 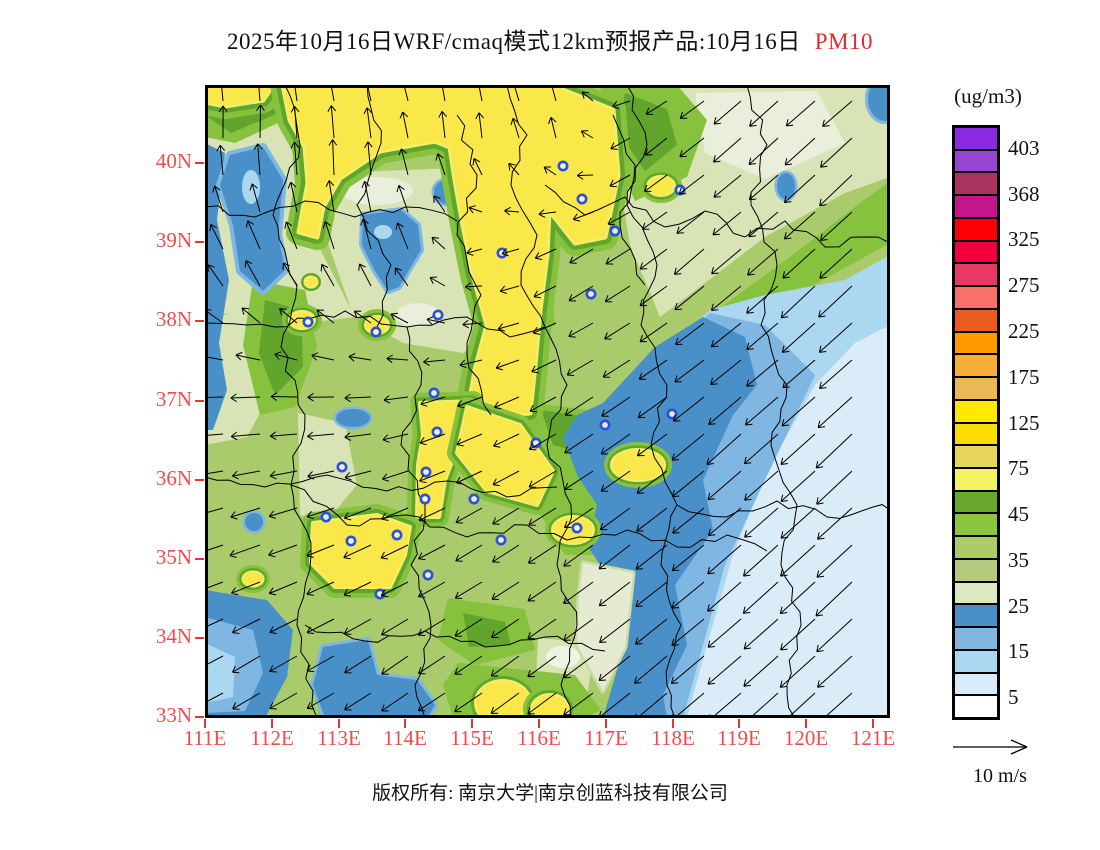 What do you see at coordinates (550, 39) in the screenshot?
I see `page-title: 2025年10月16日WRF/cmaq模式12km预报产品:10月16日 PM10` at bounding box center [550, 39].